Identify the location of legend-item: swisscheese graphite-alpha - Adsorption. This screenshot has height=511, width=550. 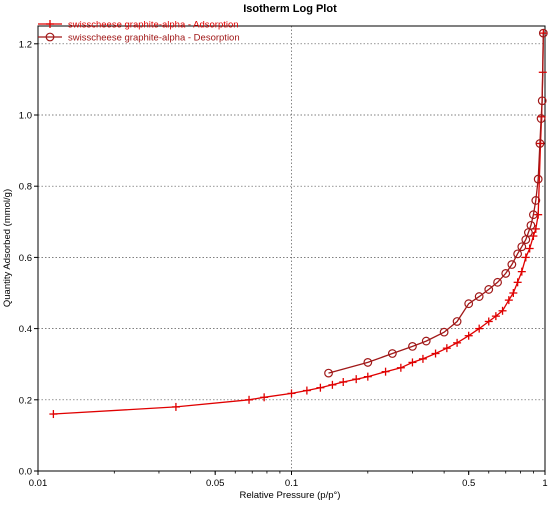
(138, 25).